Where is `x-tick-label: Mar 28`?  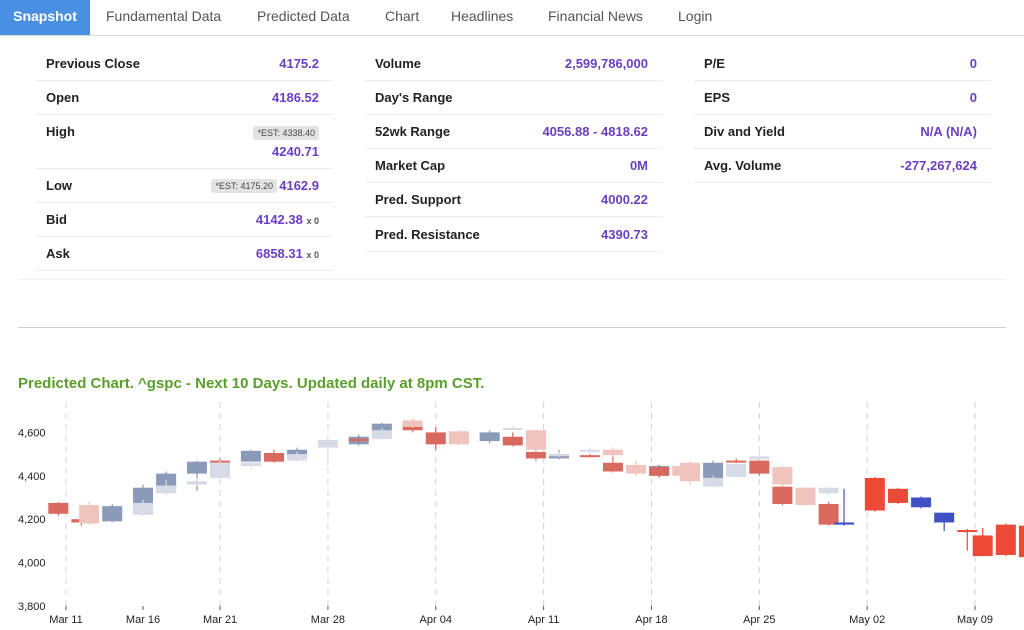 x-tick-label: Mar 28 is located at coordinates (328, 620).